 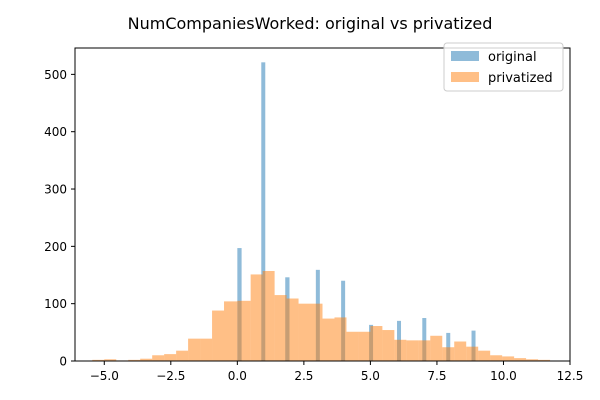 What do you see at coordinates (55, 132) in the screenshot?
I see `y-tick-label: 400` at bounding box center [55, 132].